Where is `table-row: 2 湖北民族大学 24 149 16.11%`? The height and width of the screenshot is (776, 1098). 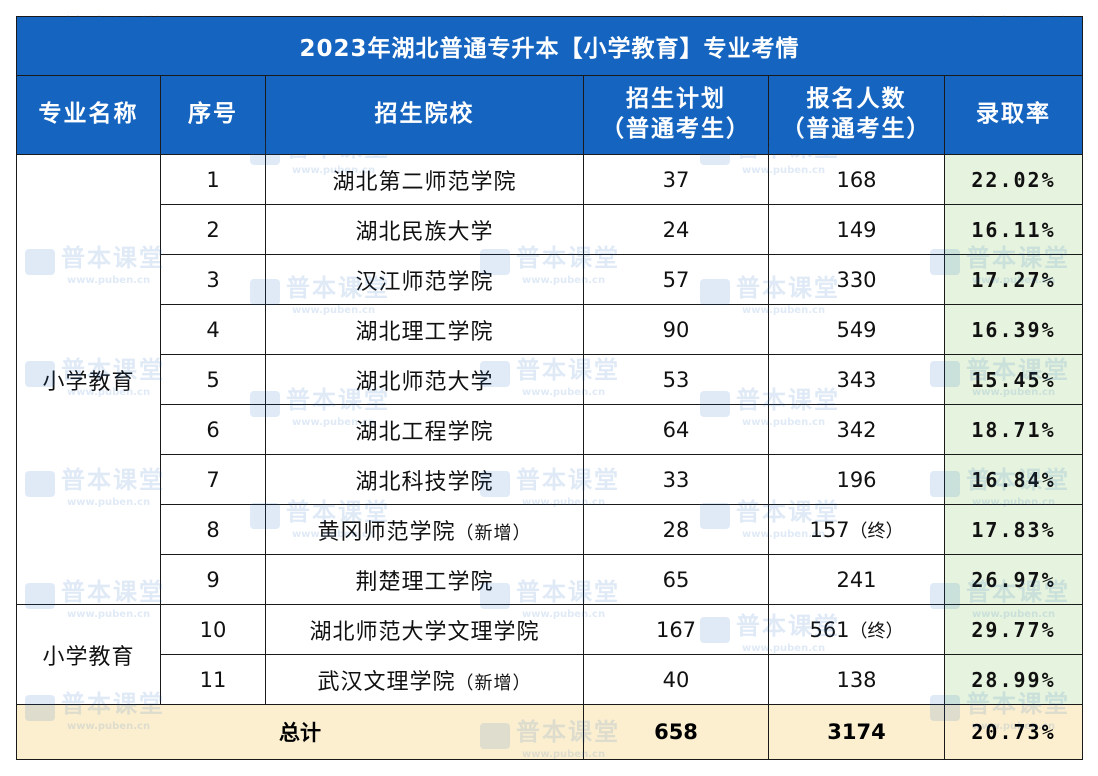 table-row: 2 湖北民族大学 24 149 16.11% is located at coordinates (550, 229).